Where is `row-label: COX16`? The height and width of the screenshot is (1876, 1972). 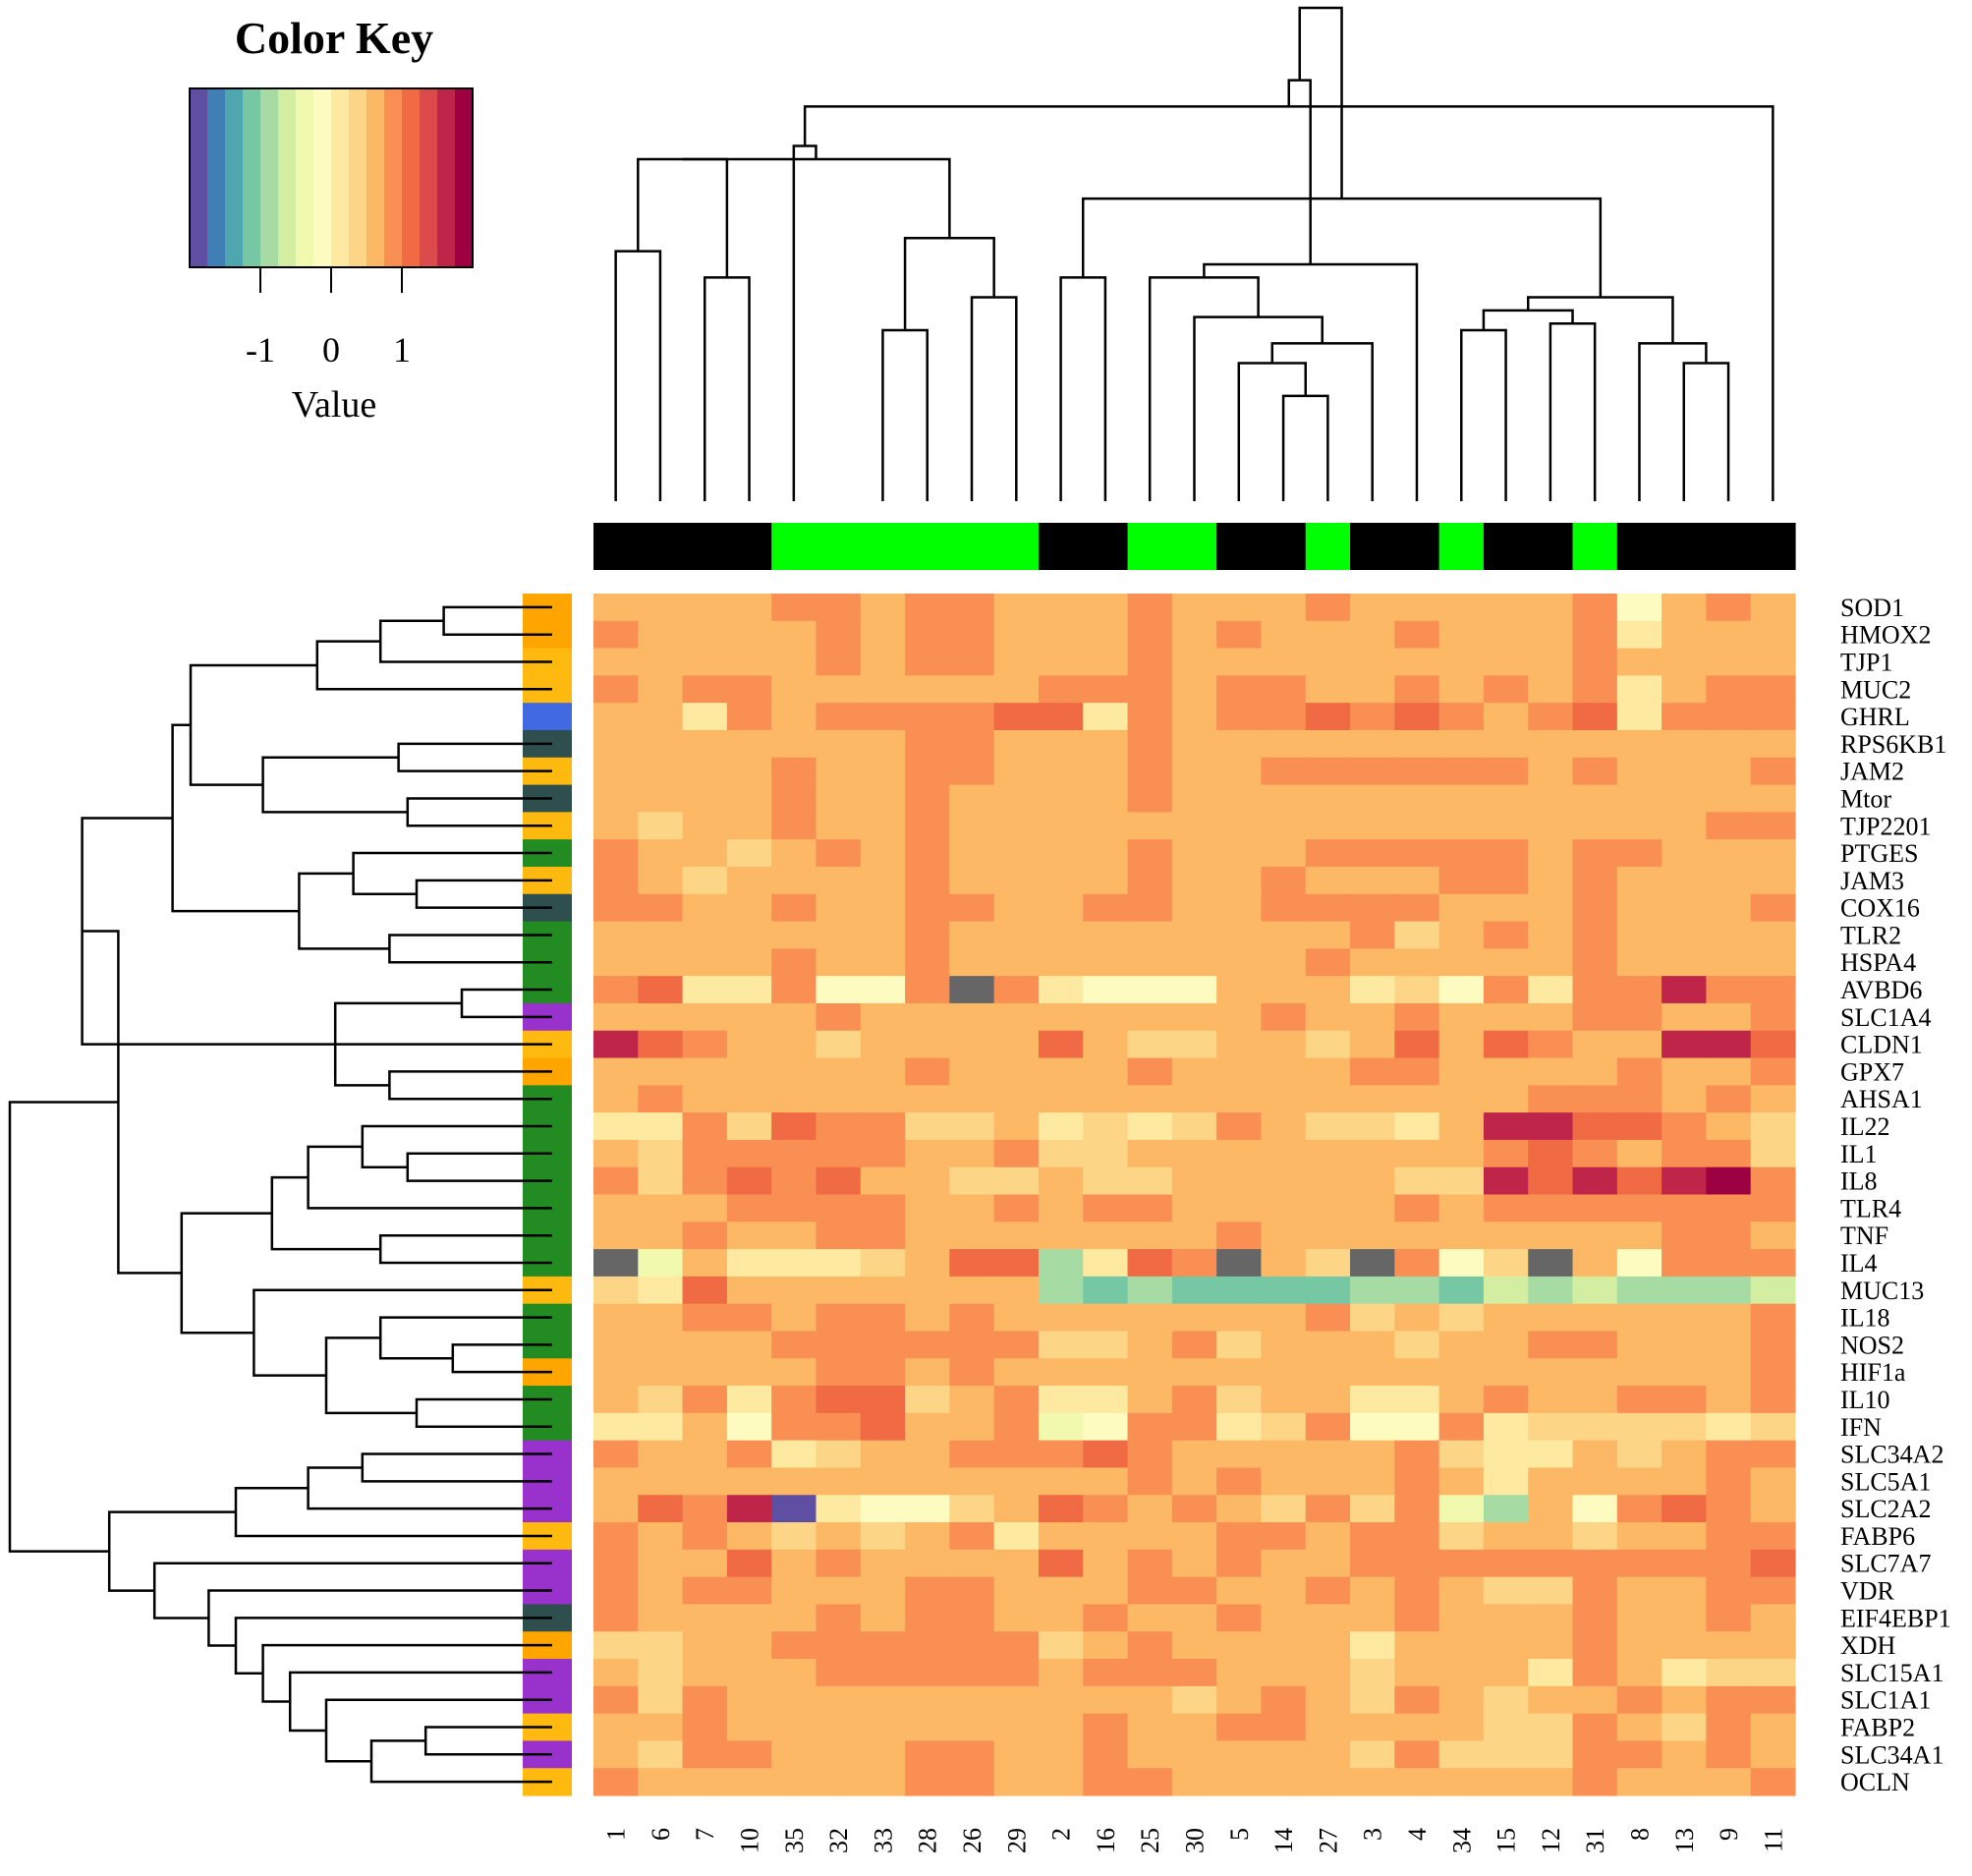 row-label: COX16 is located at coordinates (1880, 908).